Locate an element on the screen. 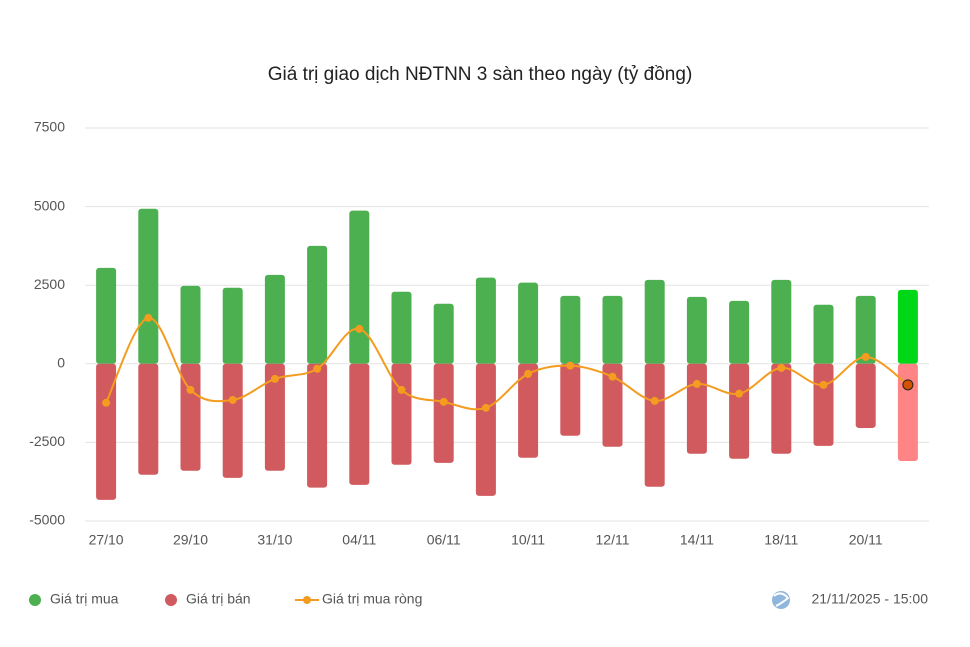 Image resolution: width=970 pixels, height=647 pixels. x-tick-label: 04/11 is located at coordinates (359, 540).